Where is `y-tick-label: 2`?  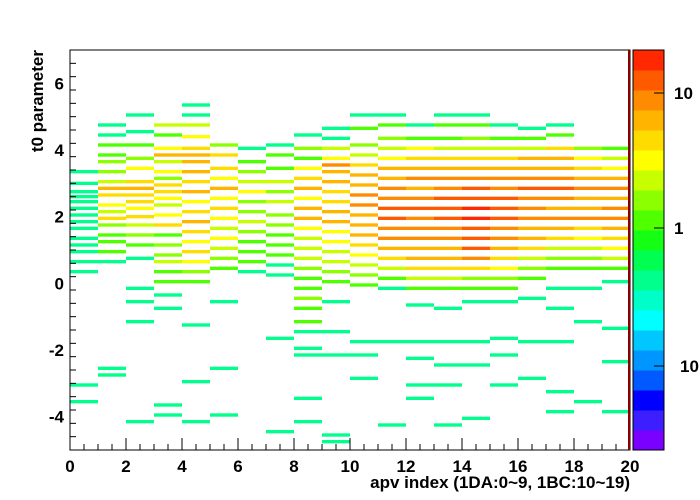
y-tick-label: 2 is located at coordinates (59, 217).